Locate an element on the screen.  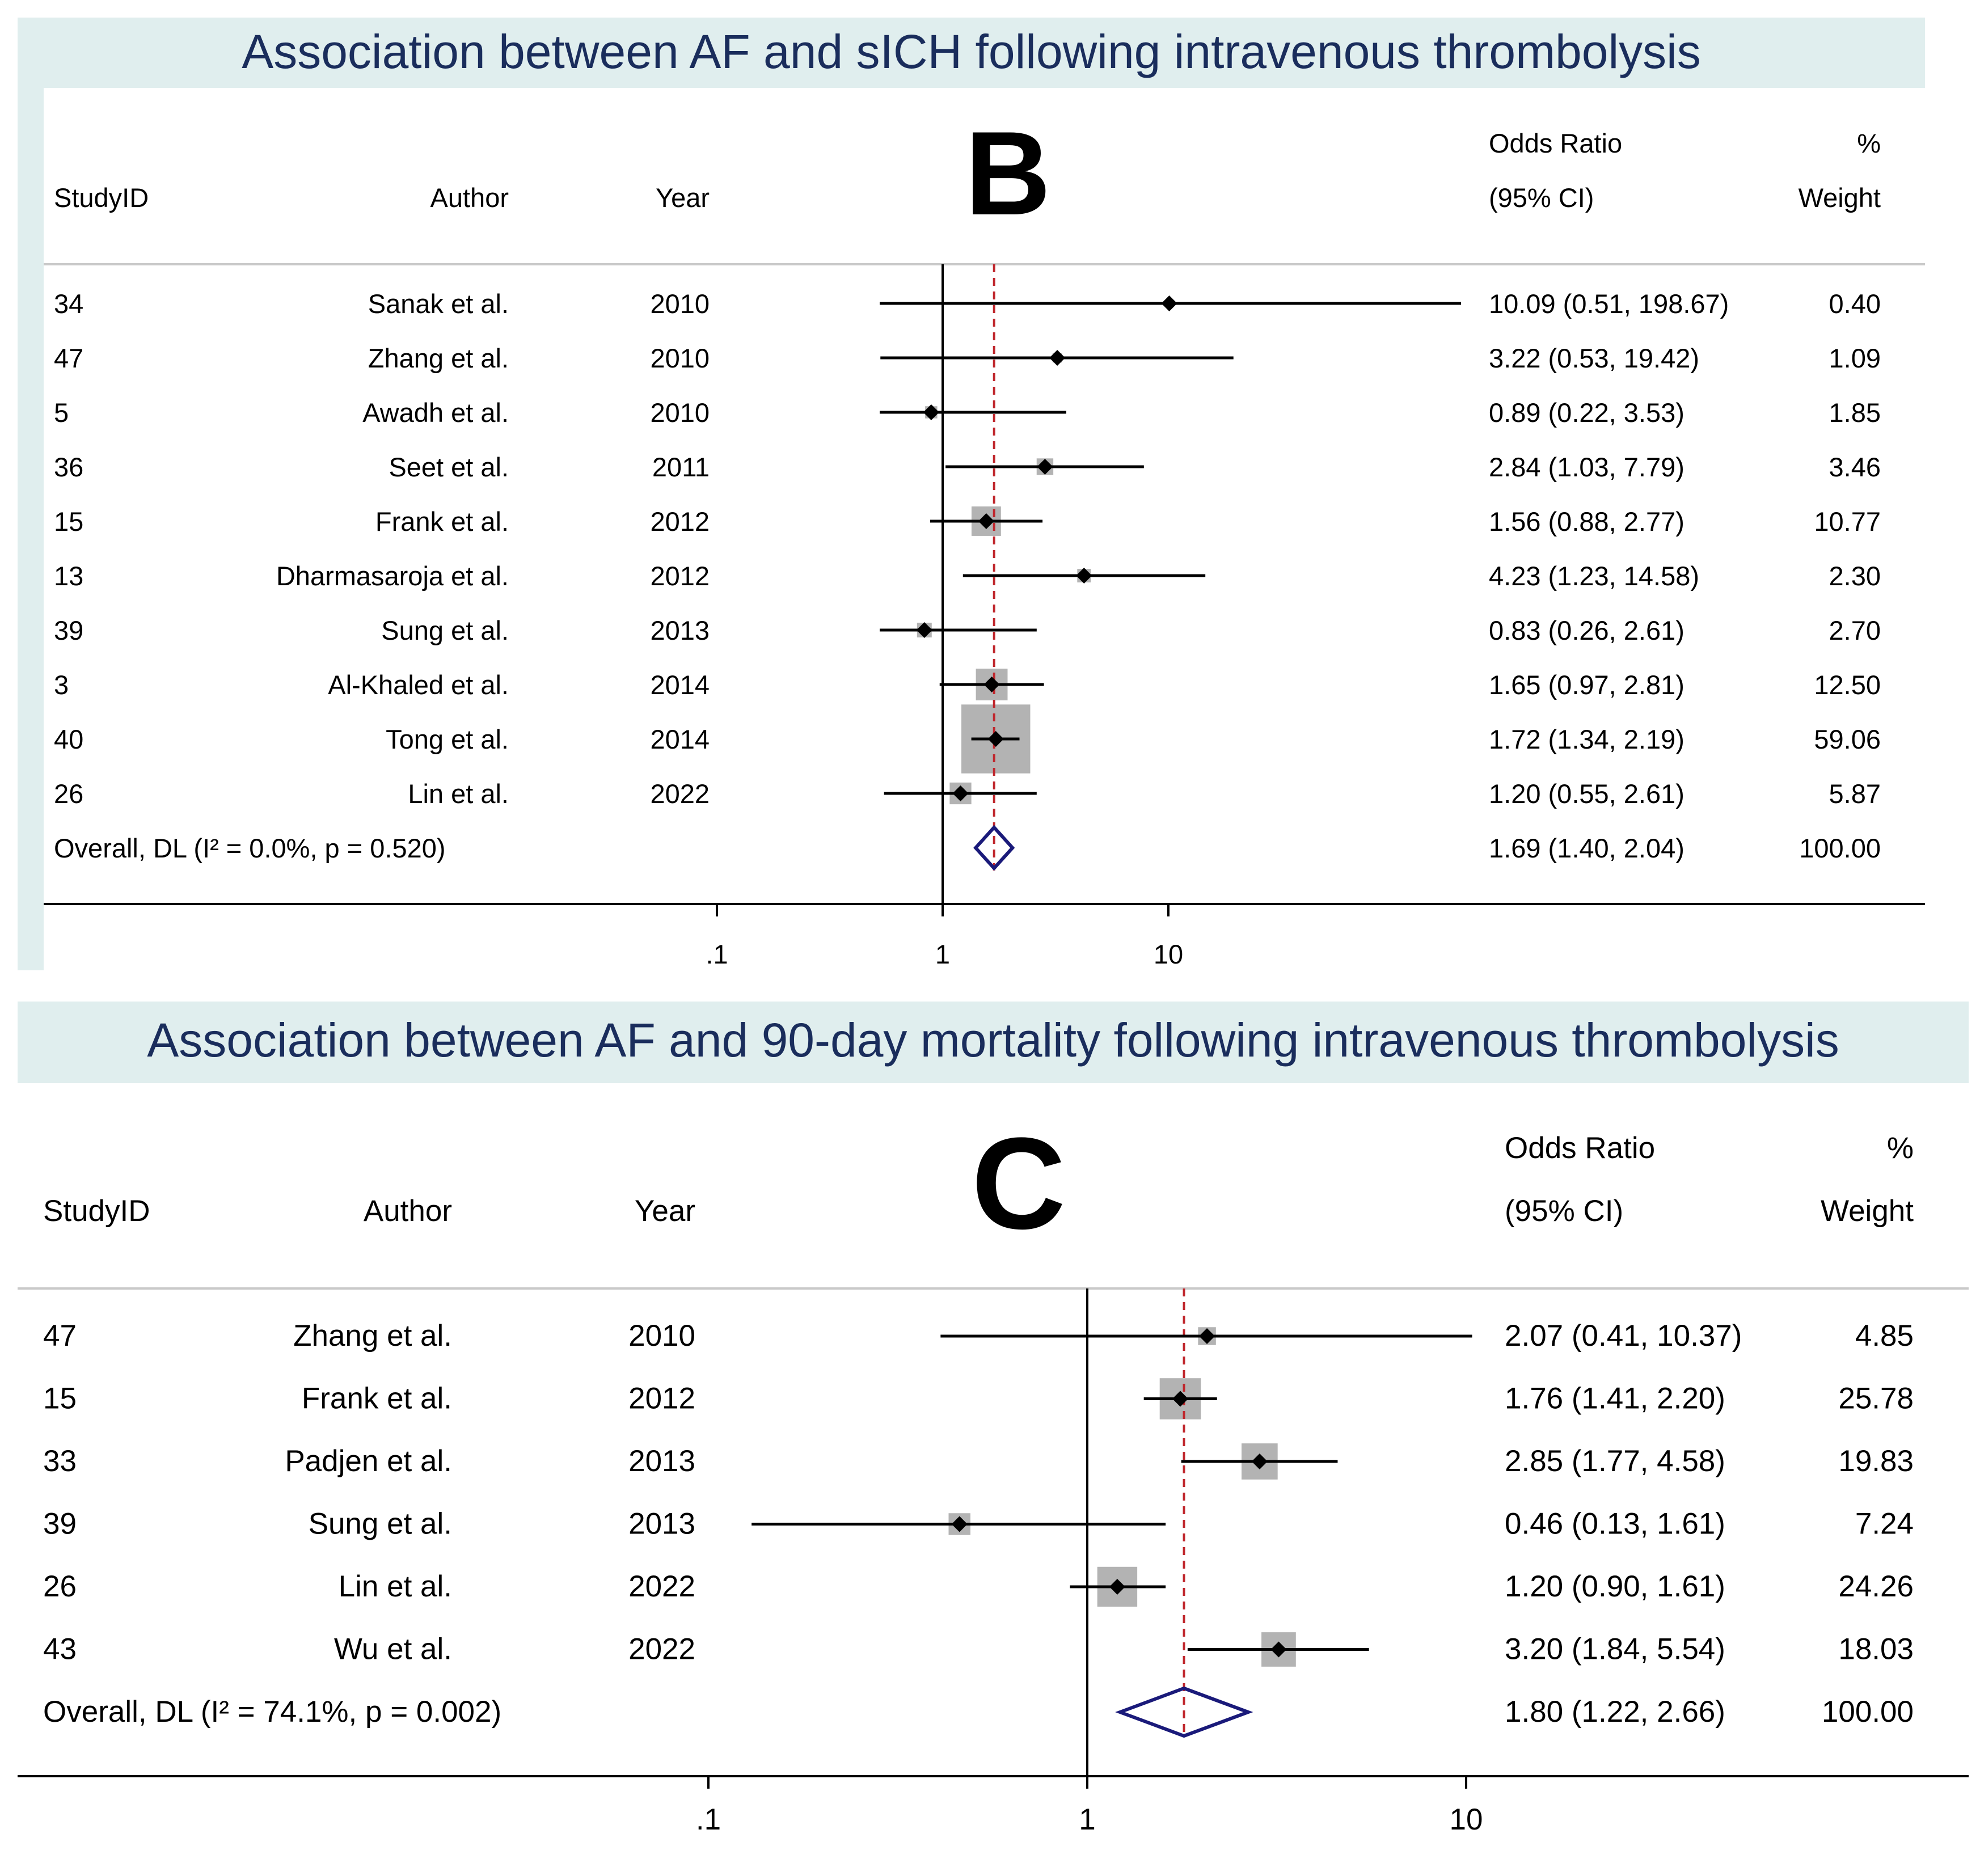
study-odds-ratio-ci: 3.20 (1.84, 5.54) is located at coordinates (1615, 1650).